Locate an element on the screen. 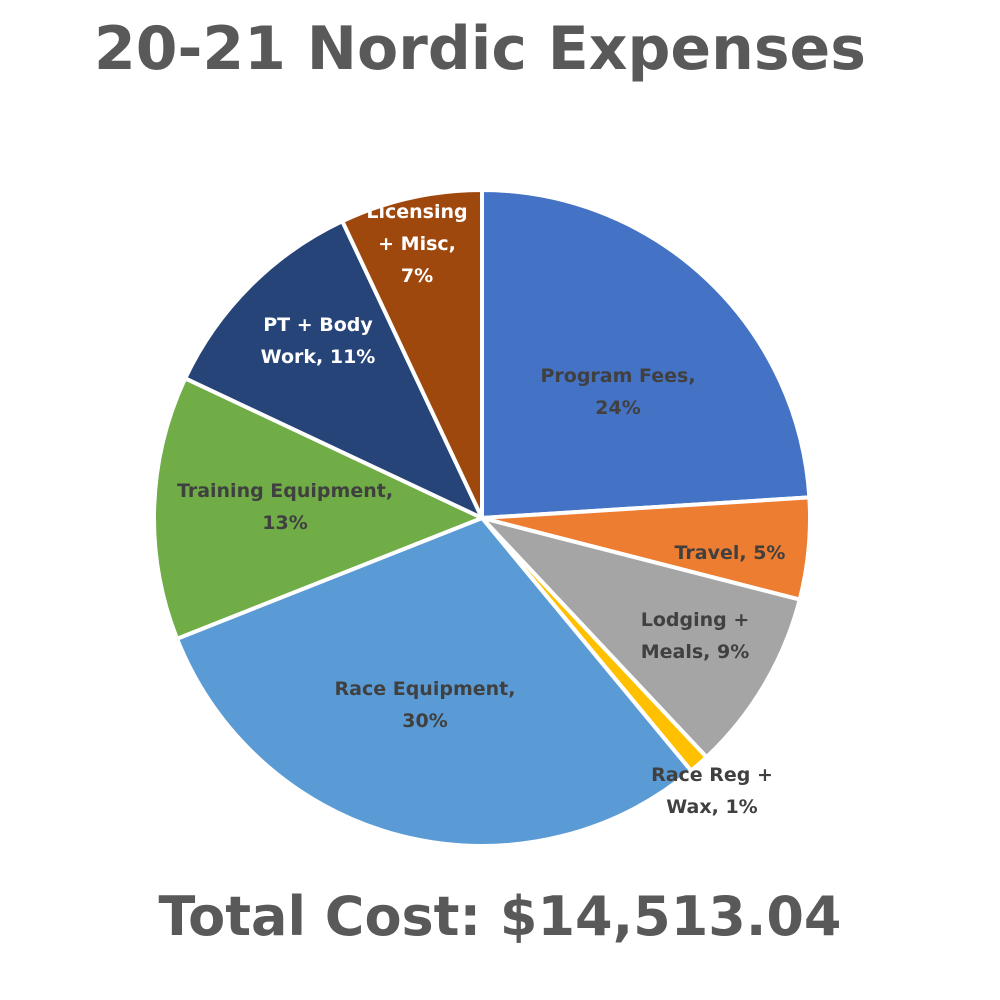  data-label-licensing-misc: Licensing + Misc, 7% is located at coordinates (416, 244).